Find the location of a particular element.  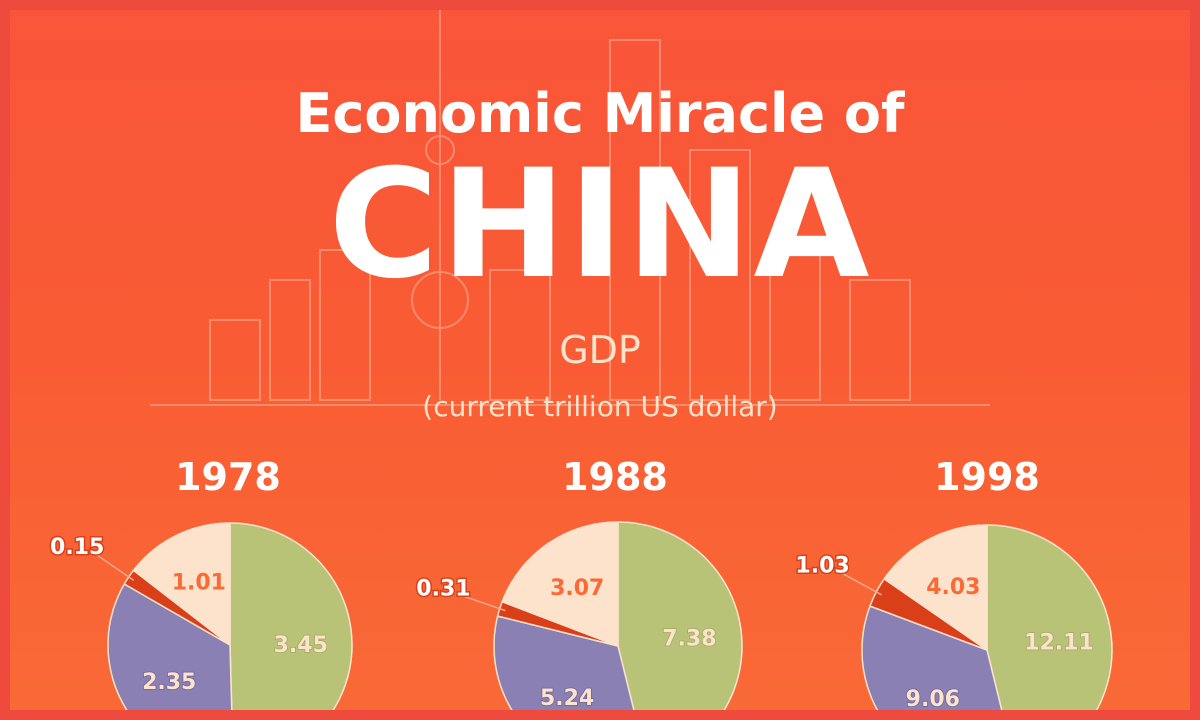

pie-1988-value-label: 3.07 is located at coordinates (577, 588).